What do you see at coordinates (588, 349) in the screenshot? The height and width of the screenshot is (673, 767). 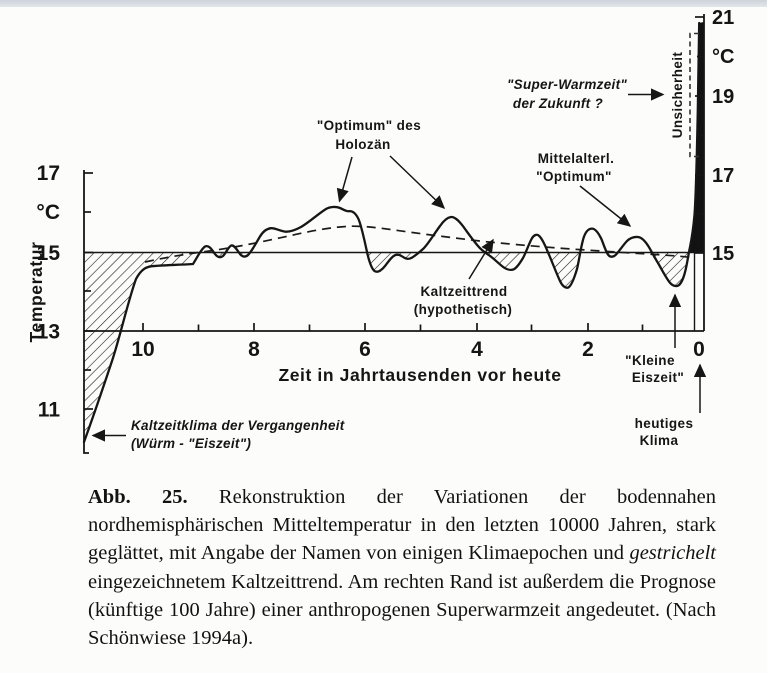 I see `x-tick-label: 2` at bounding box center [588, 349].